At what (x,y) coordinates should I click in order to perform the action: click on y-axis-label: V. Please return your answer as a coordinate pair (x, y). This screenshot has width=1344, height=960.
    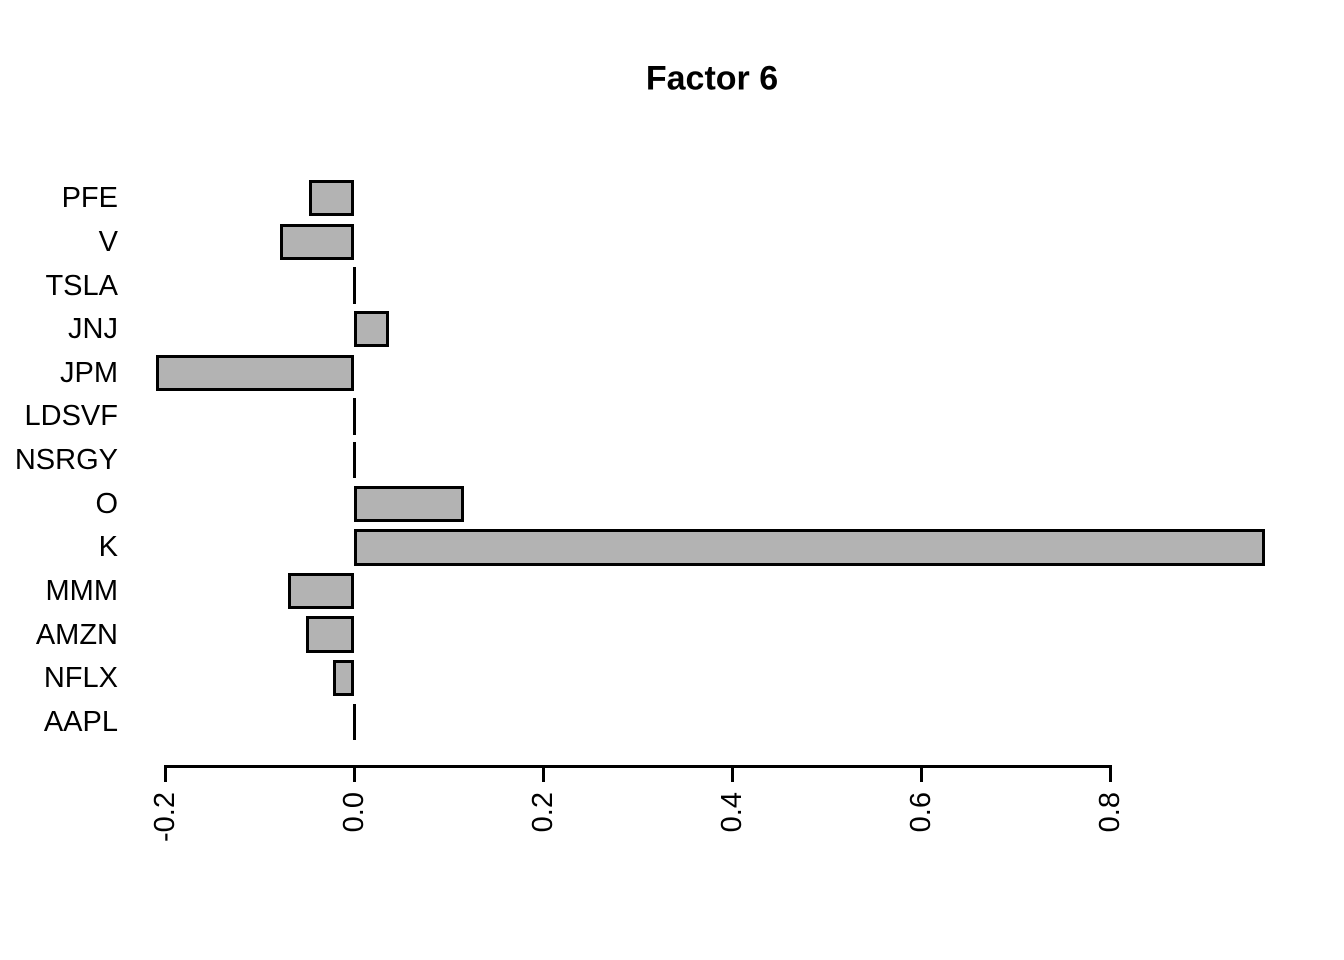
    Looking at the image, I should click on (108, 241).